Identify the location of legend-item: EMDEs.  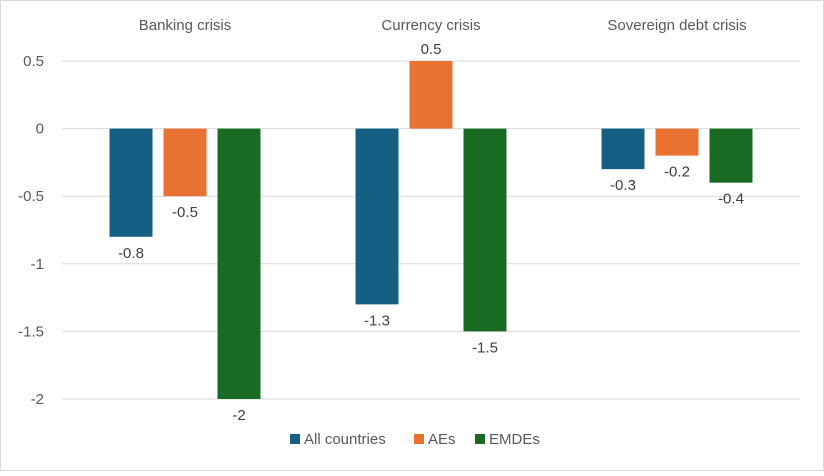
(507, 439).